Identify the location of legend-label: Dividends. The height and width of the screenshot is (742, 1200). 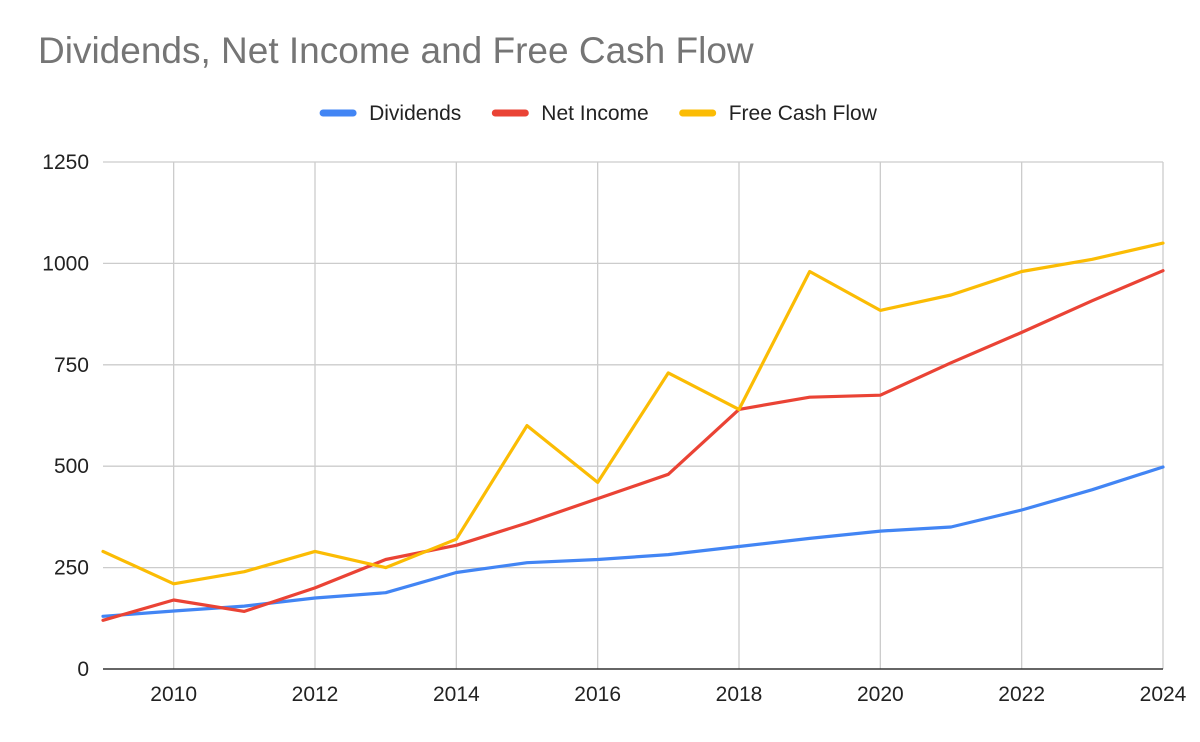
(415, 113).